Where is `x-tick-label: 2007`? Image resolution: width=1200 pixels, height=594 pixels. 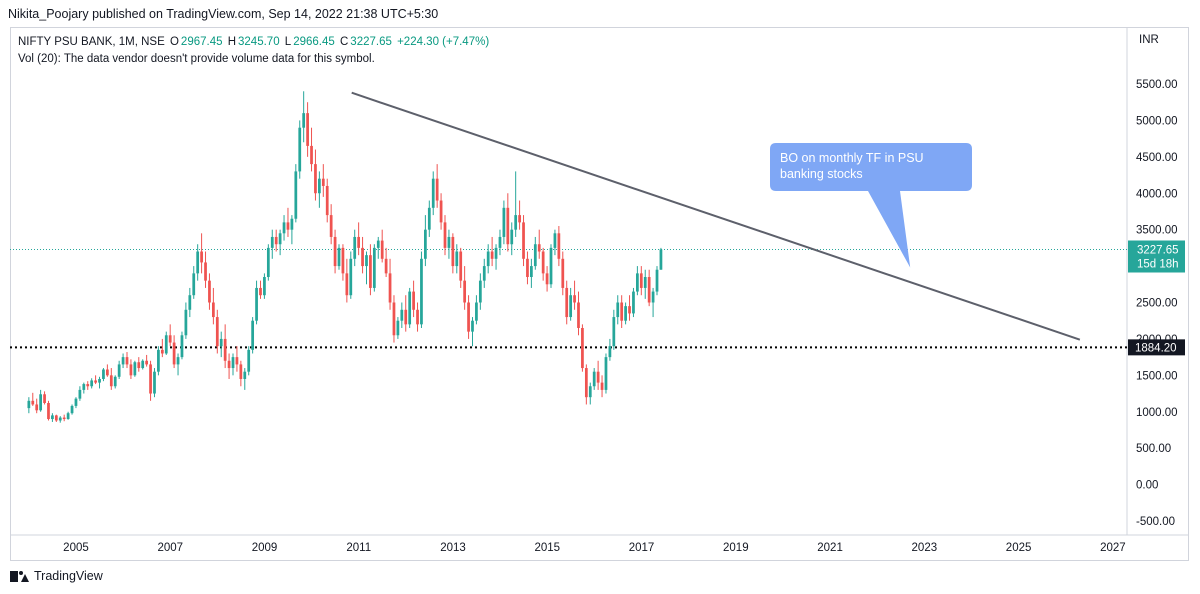
x-tick-label: 2007 is located at coordinates (170, 548).